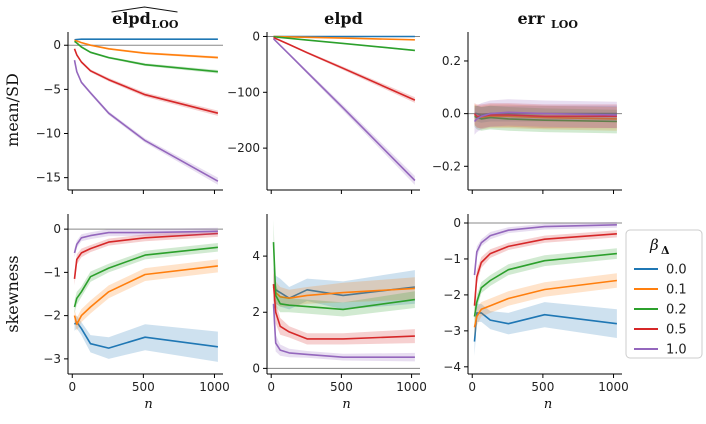 The width and height of the screenshot is (706, 424). What do you see at coordinates (676, 290) in the screenshot?
I see `legend-label-0.1: 0.1` at bounding box center [676, 290].